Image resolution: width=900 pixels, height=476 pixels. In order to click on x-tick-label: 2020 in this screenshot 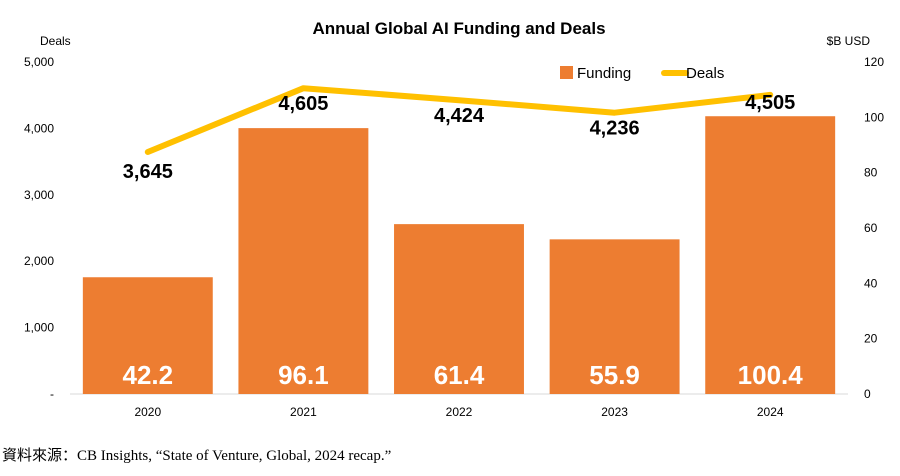, I will do `click(147, 412)`.